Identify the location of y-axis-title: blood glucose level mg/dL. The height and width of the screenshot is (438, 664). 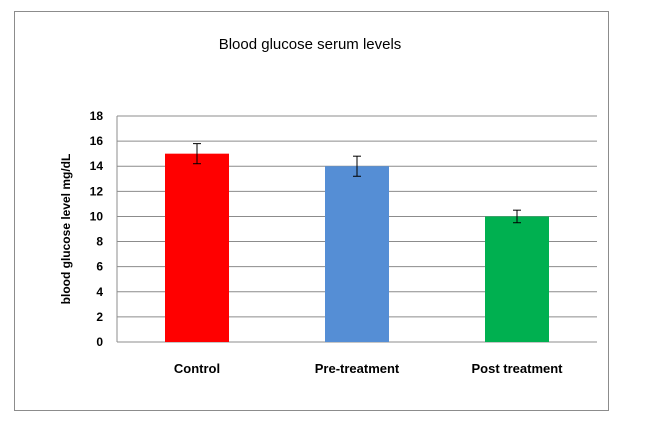
(66, 229).